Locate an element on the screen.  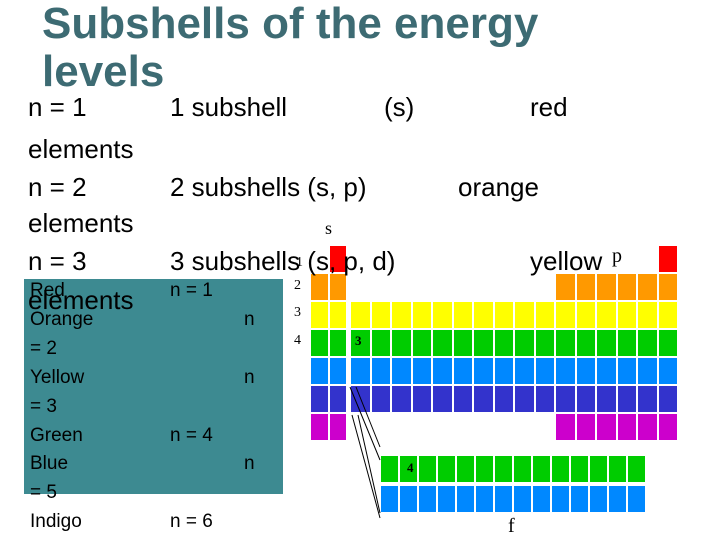
d-block-number: 3 is located at coordinates (358, 340).